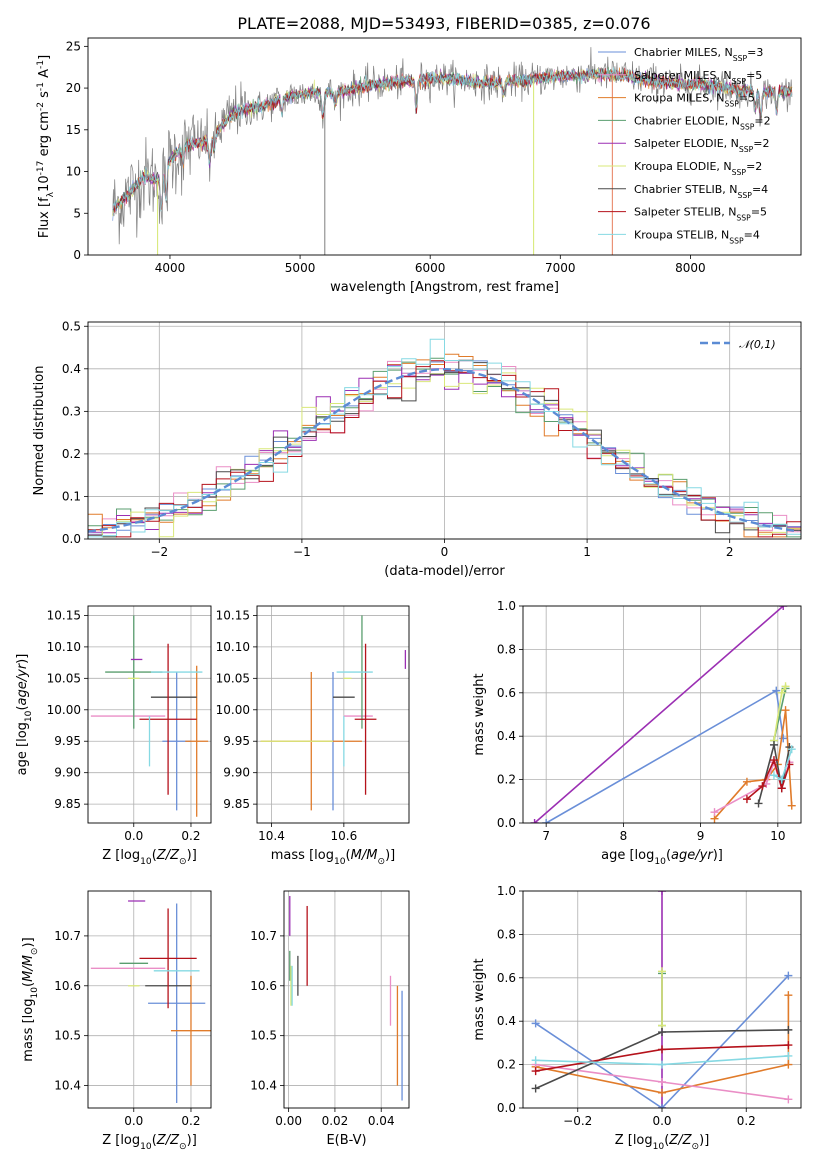  I want to click on x-axis-label: E(B-V), so click(346, 1140).